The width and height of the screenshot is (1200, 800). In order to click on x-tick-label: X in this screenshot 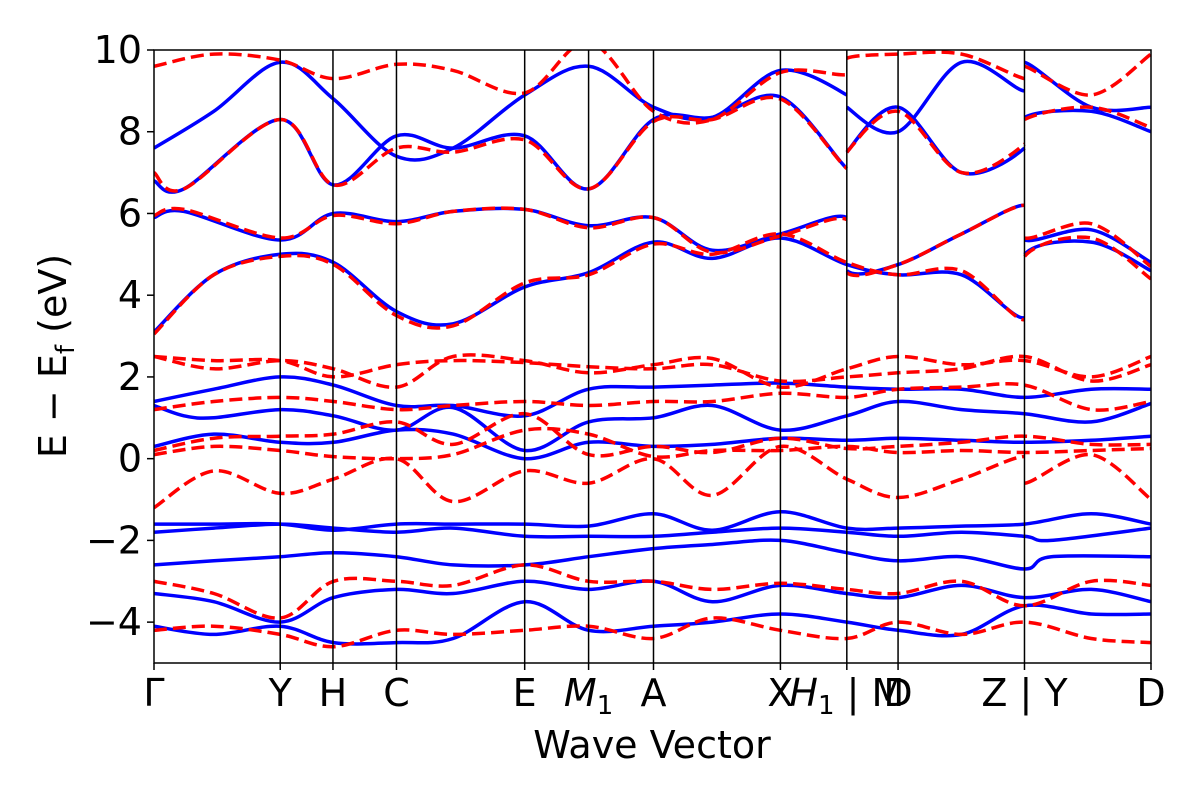, I will do `click(780, 693)`.